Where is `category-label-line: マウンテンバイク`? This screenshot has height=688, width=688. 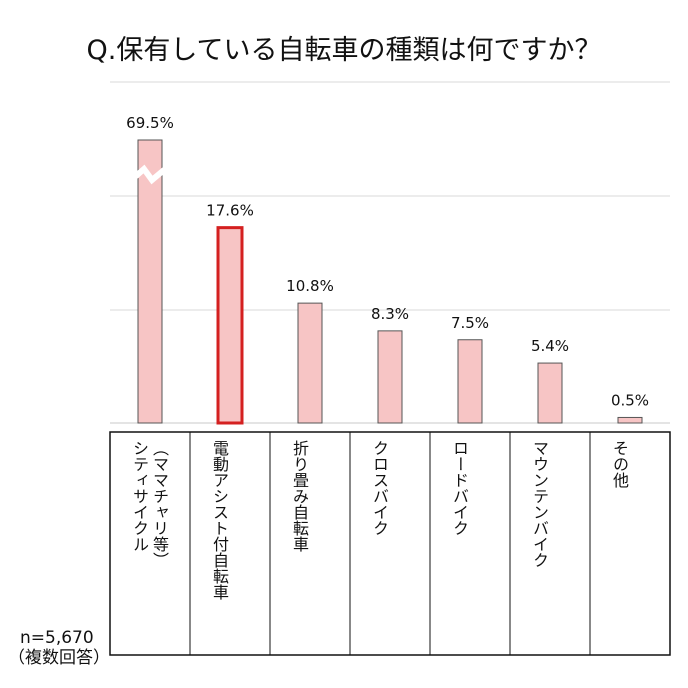 category-label-line: マウンテンバイク is located at coordinates (539, 504).